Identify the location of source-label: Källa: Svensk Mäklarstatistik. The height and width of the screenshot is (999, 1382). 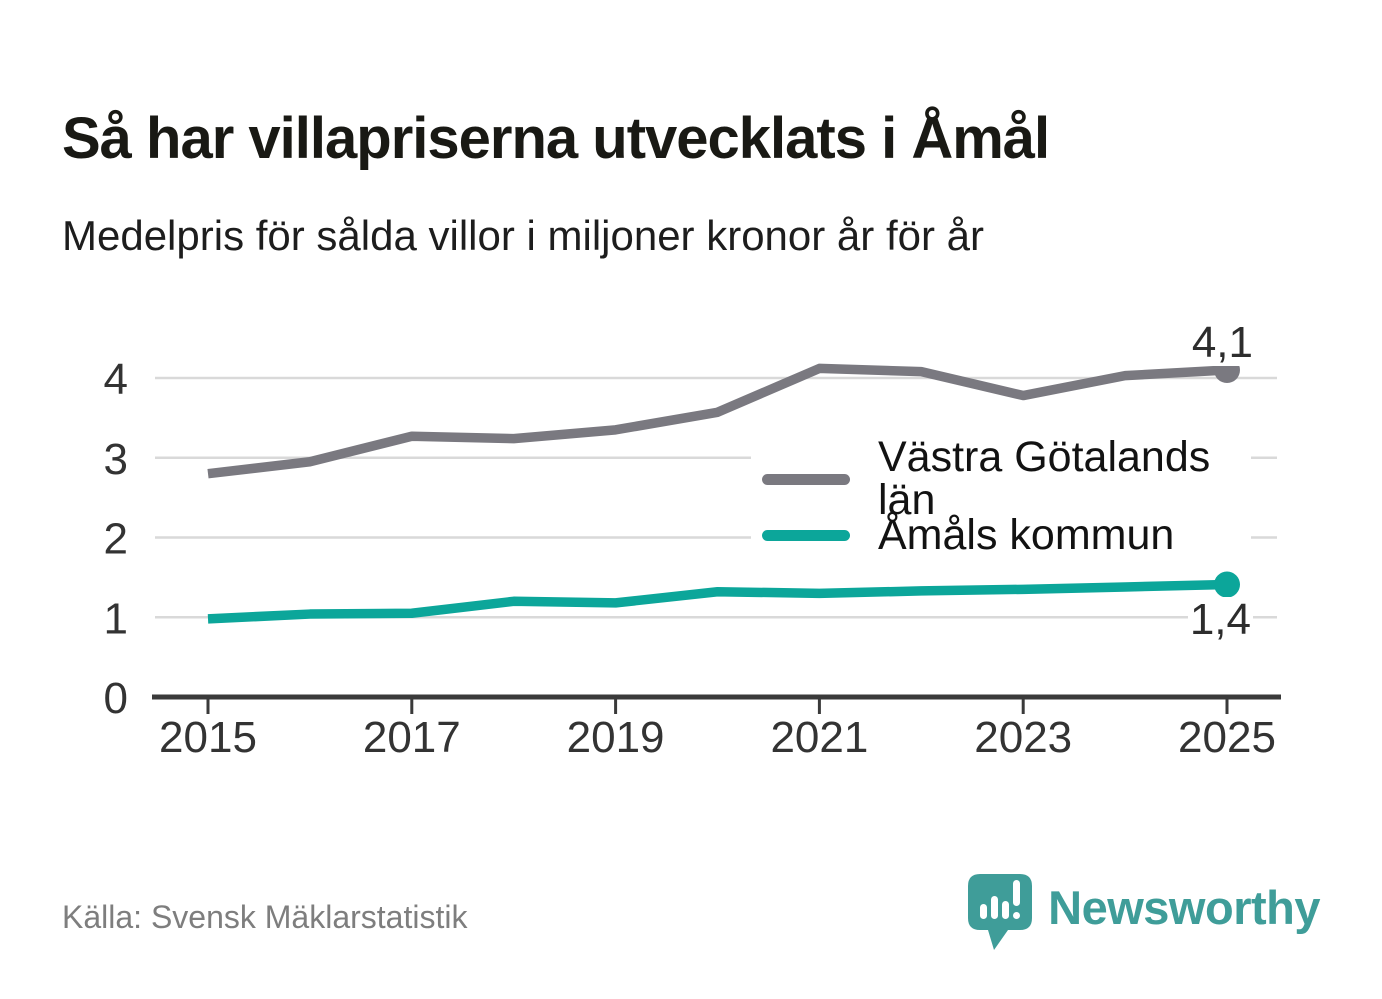
(265, 917).